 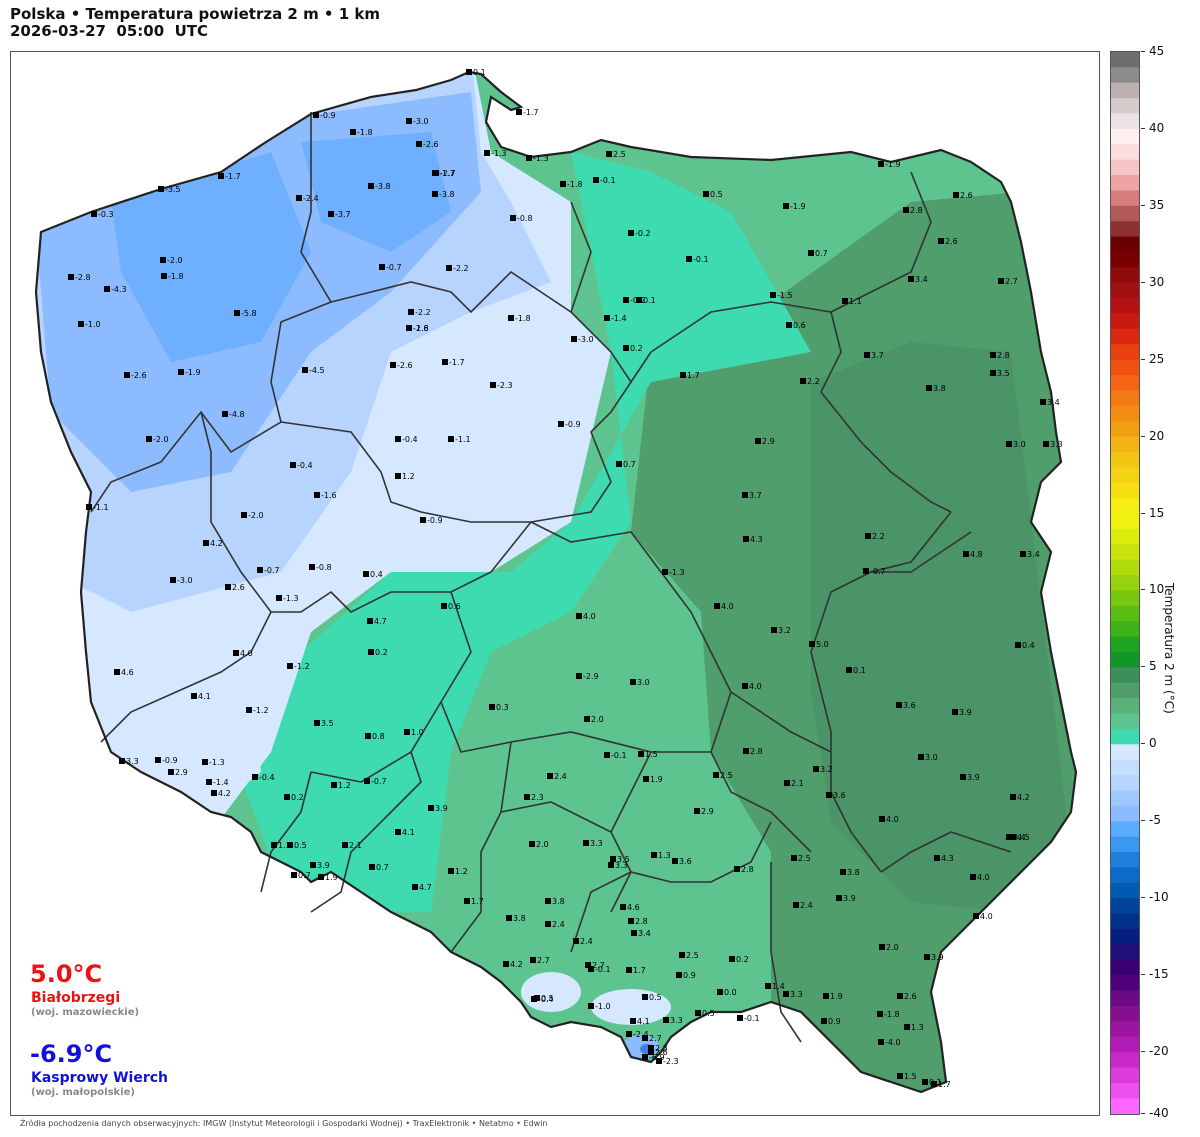 I want to click on station-temperature-label: -3.8, so click(x=447, y=194).